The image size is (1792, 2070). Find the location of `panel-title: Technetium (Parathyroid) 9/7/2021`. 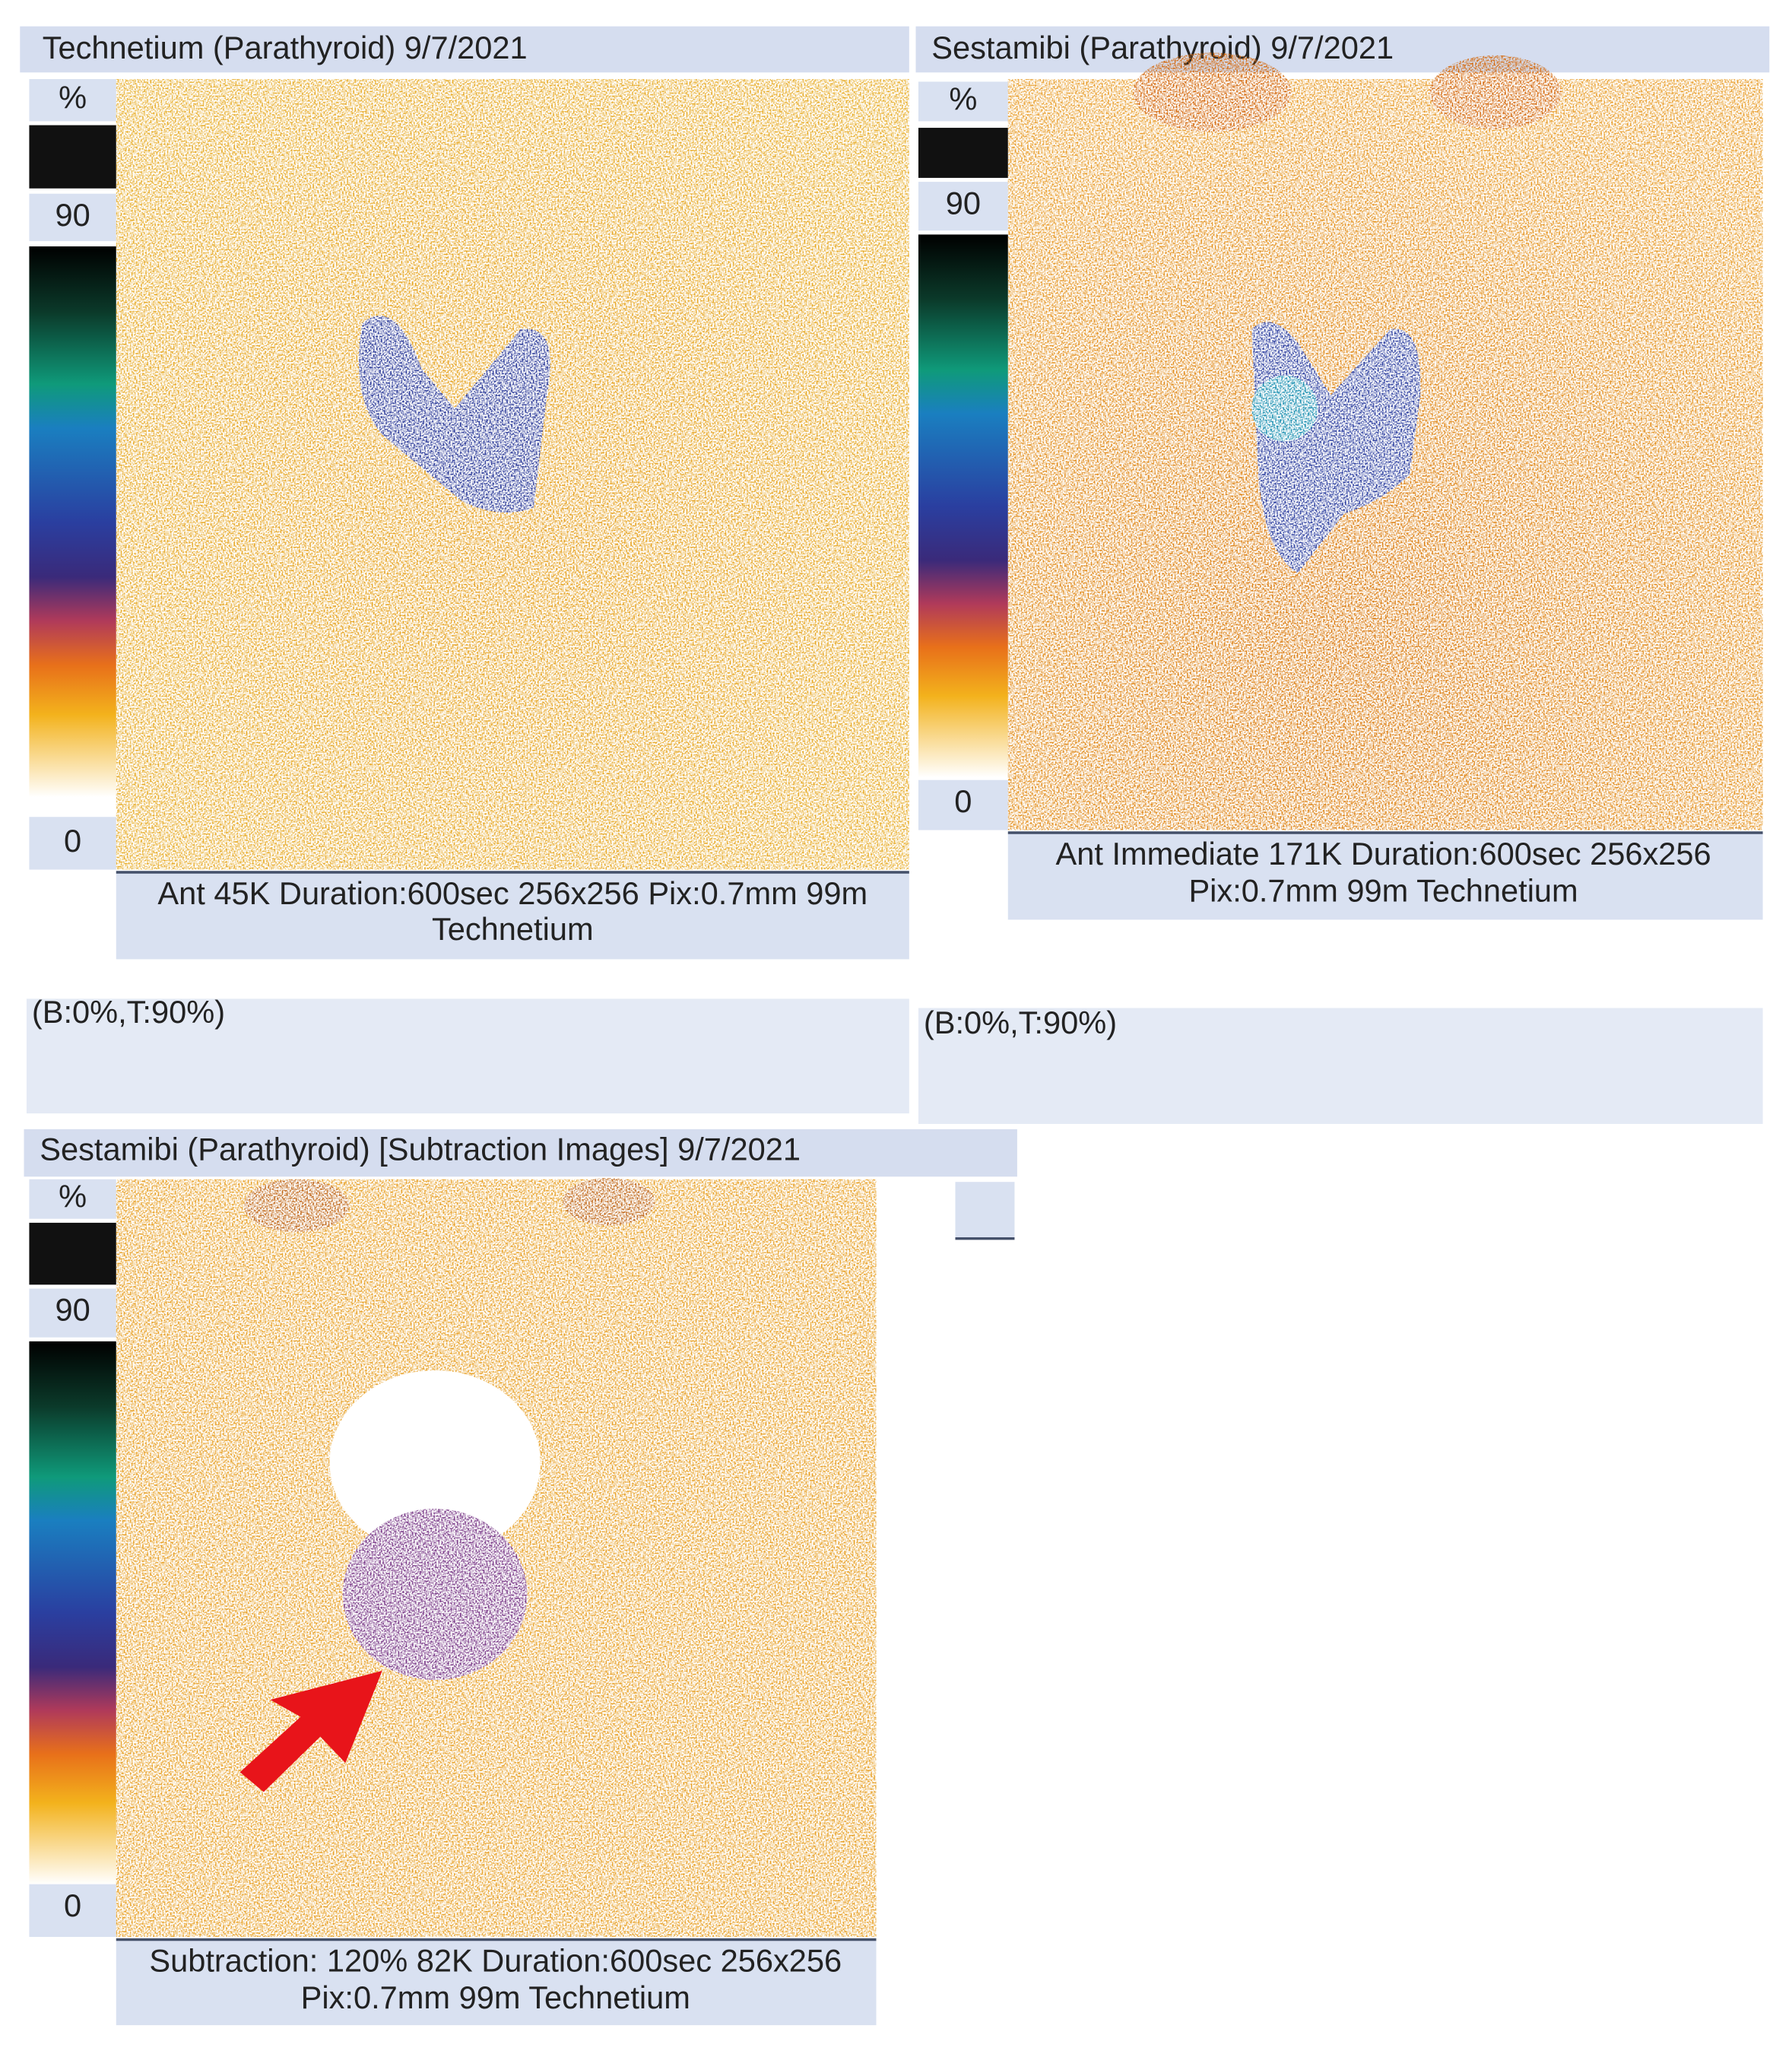

panel-title: Technetium (Parathyroid) 9/7/2021 is located at coordinates (286, 47).